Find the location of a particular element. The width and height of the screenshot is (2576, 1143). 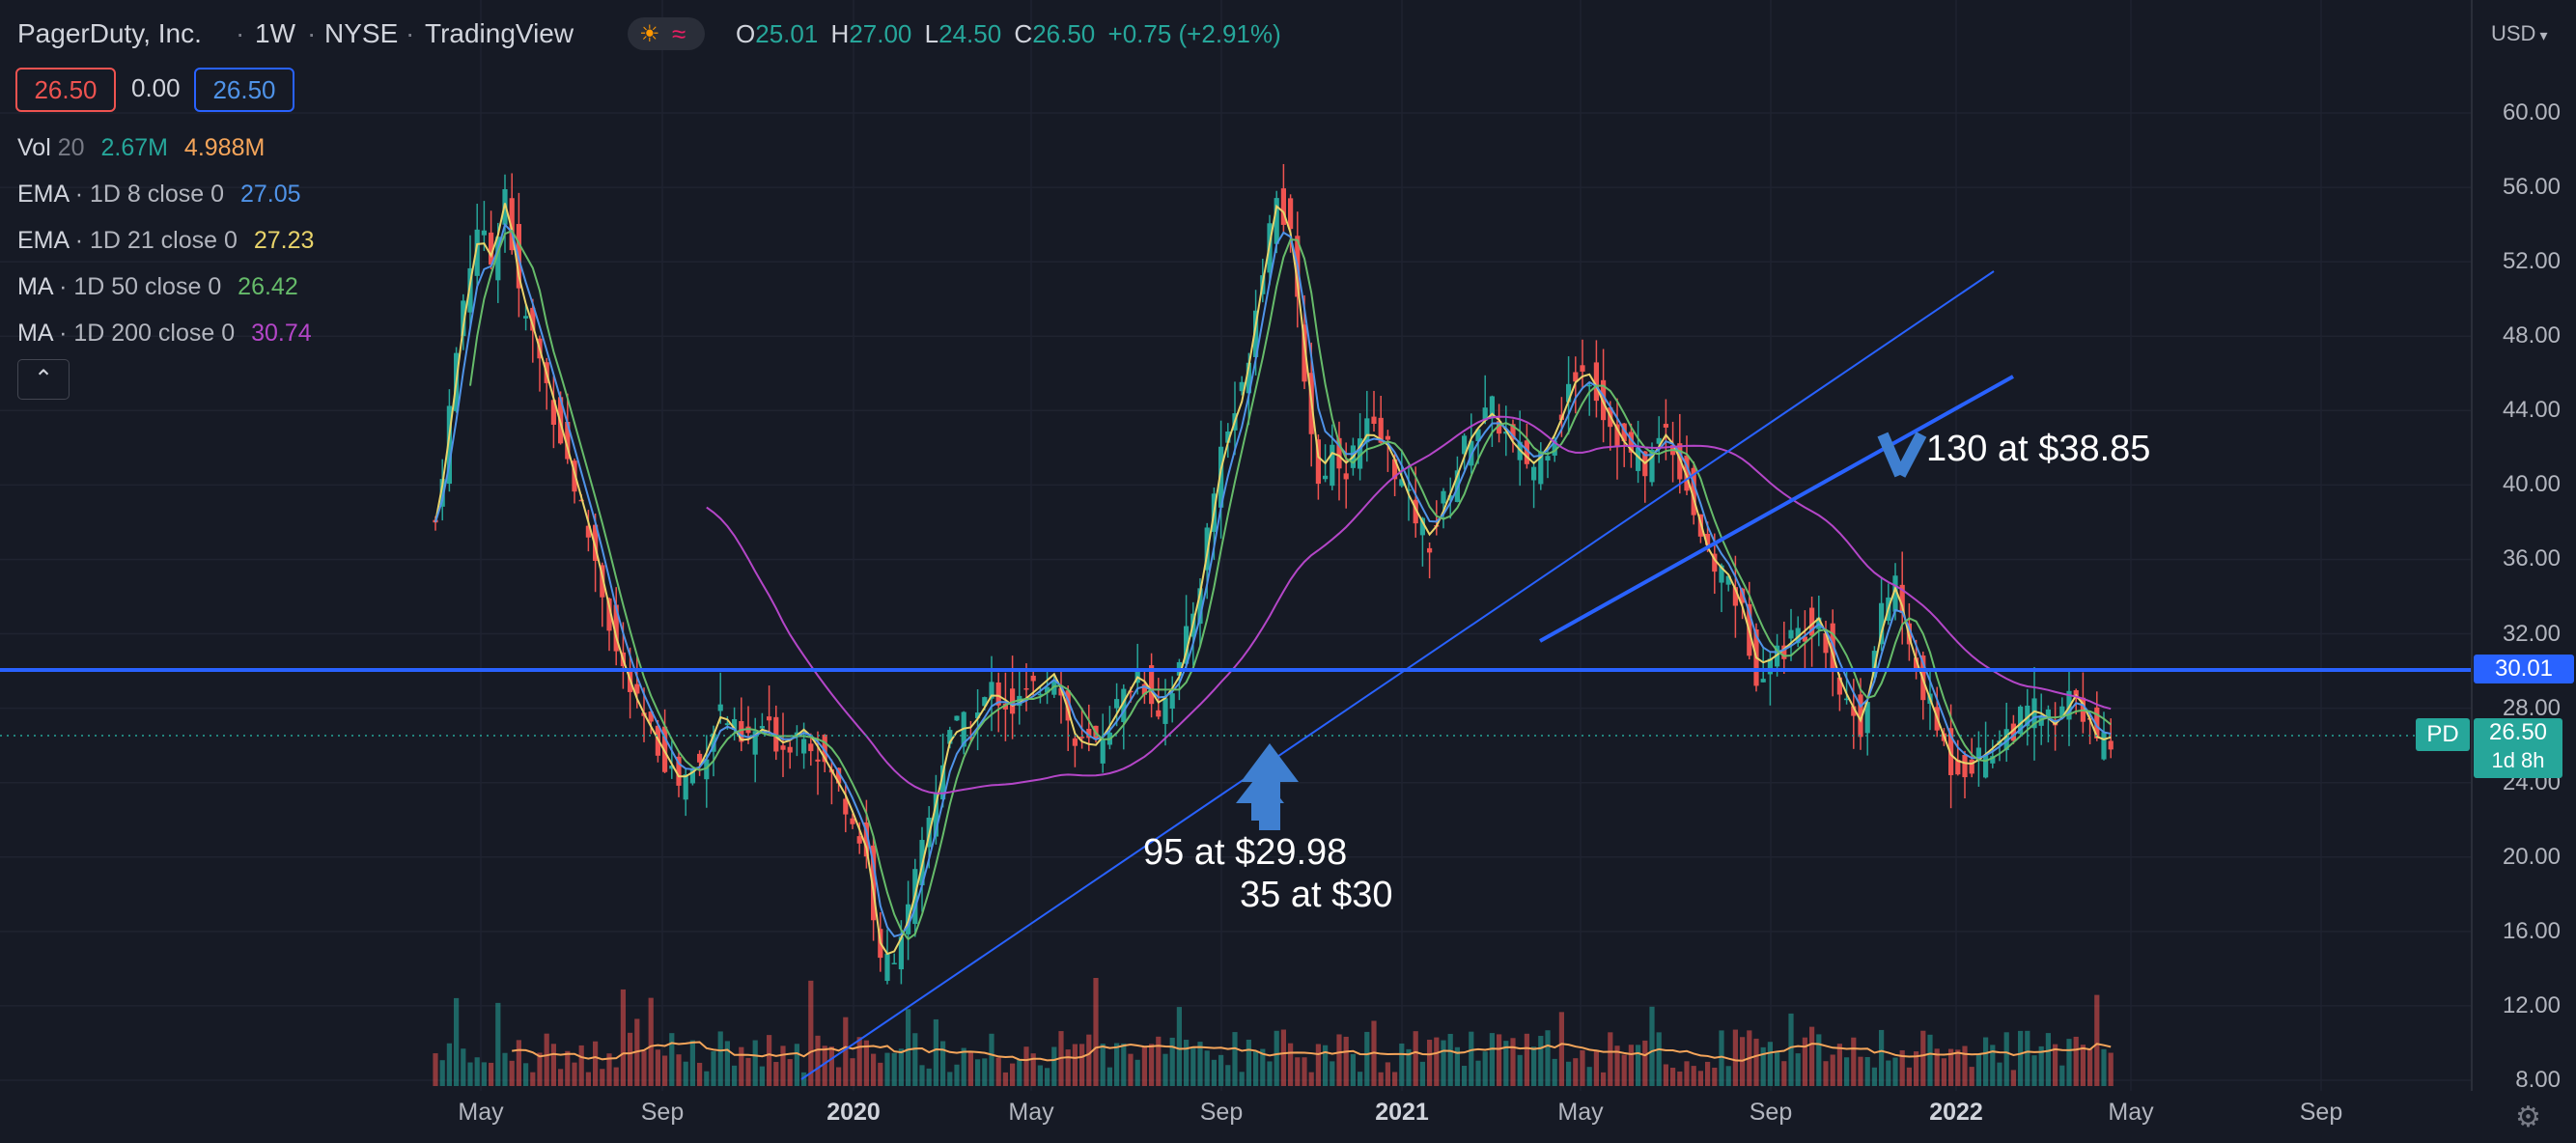

gear-icon: ⚙ is located at coordinates (2528, 1117).